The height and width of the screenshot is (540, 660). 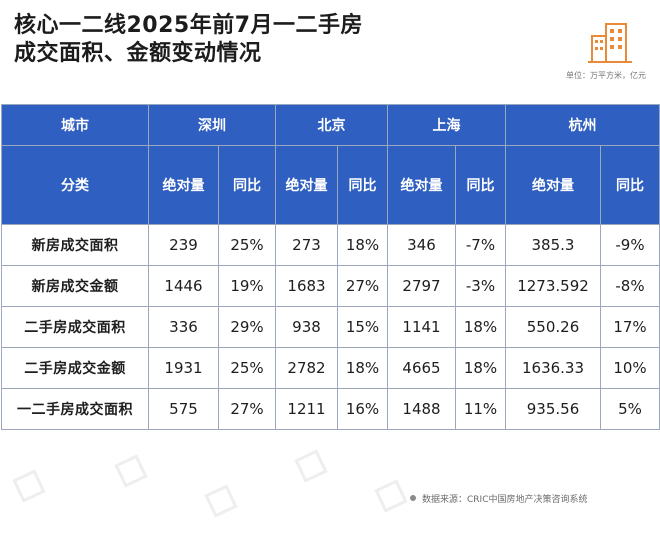 I want to click on yoy-value: 19%, so click(x=247, y=286).